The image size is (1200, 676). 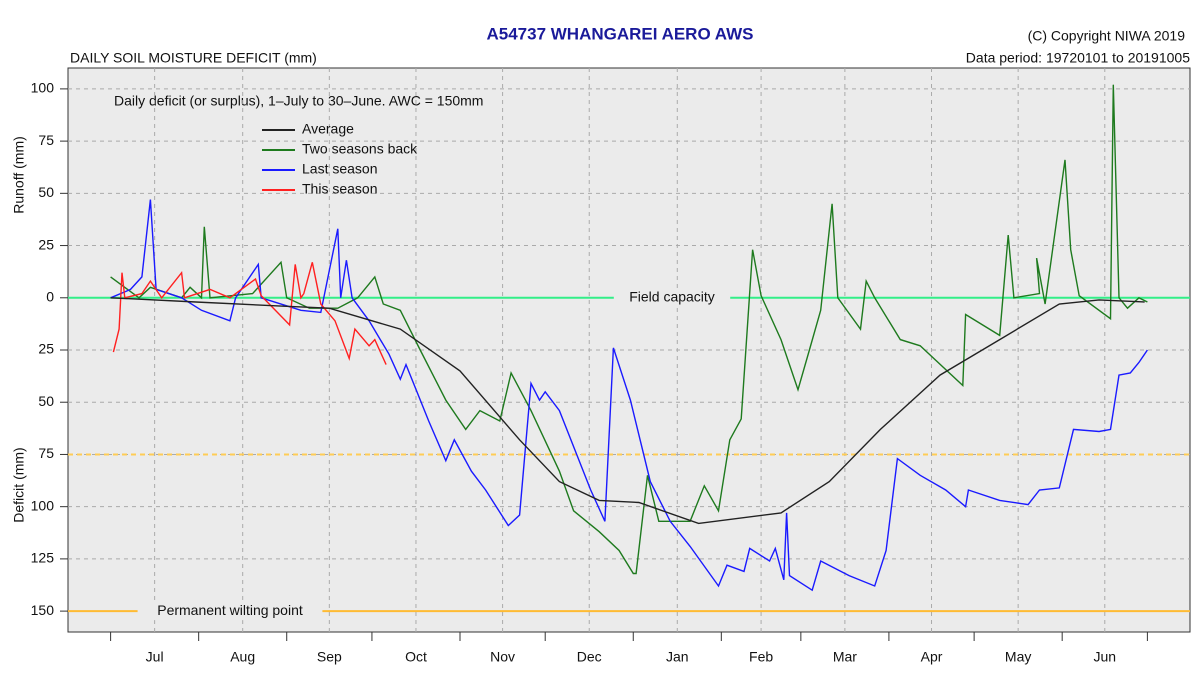 I want to click on y-axis-label: Deficit (mm), so click(x=19, y=484).